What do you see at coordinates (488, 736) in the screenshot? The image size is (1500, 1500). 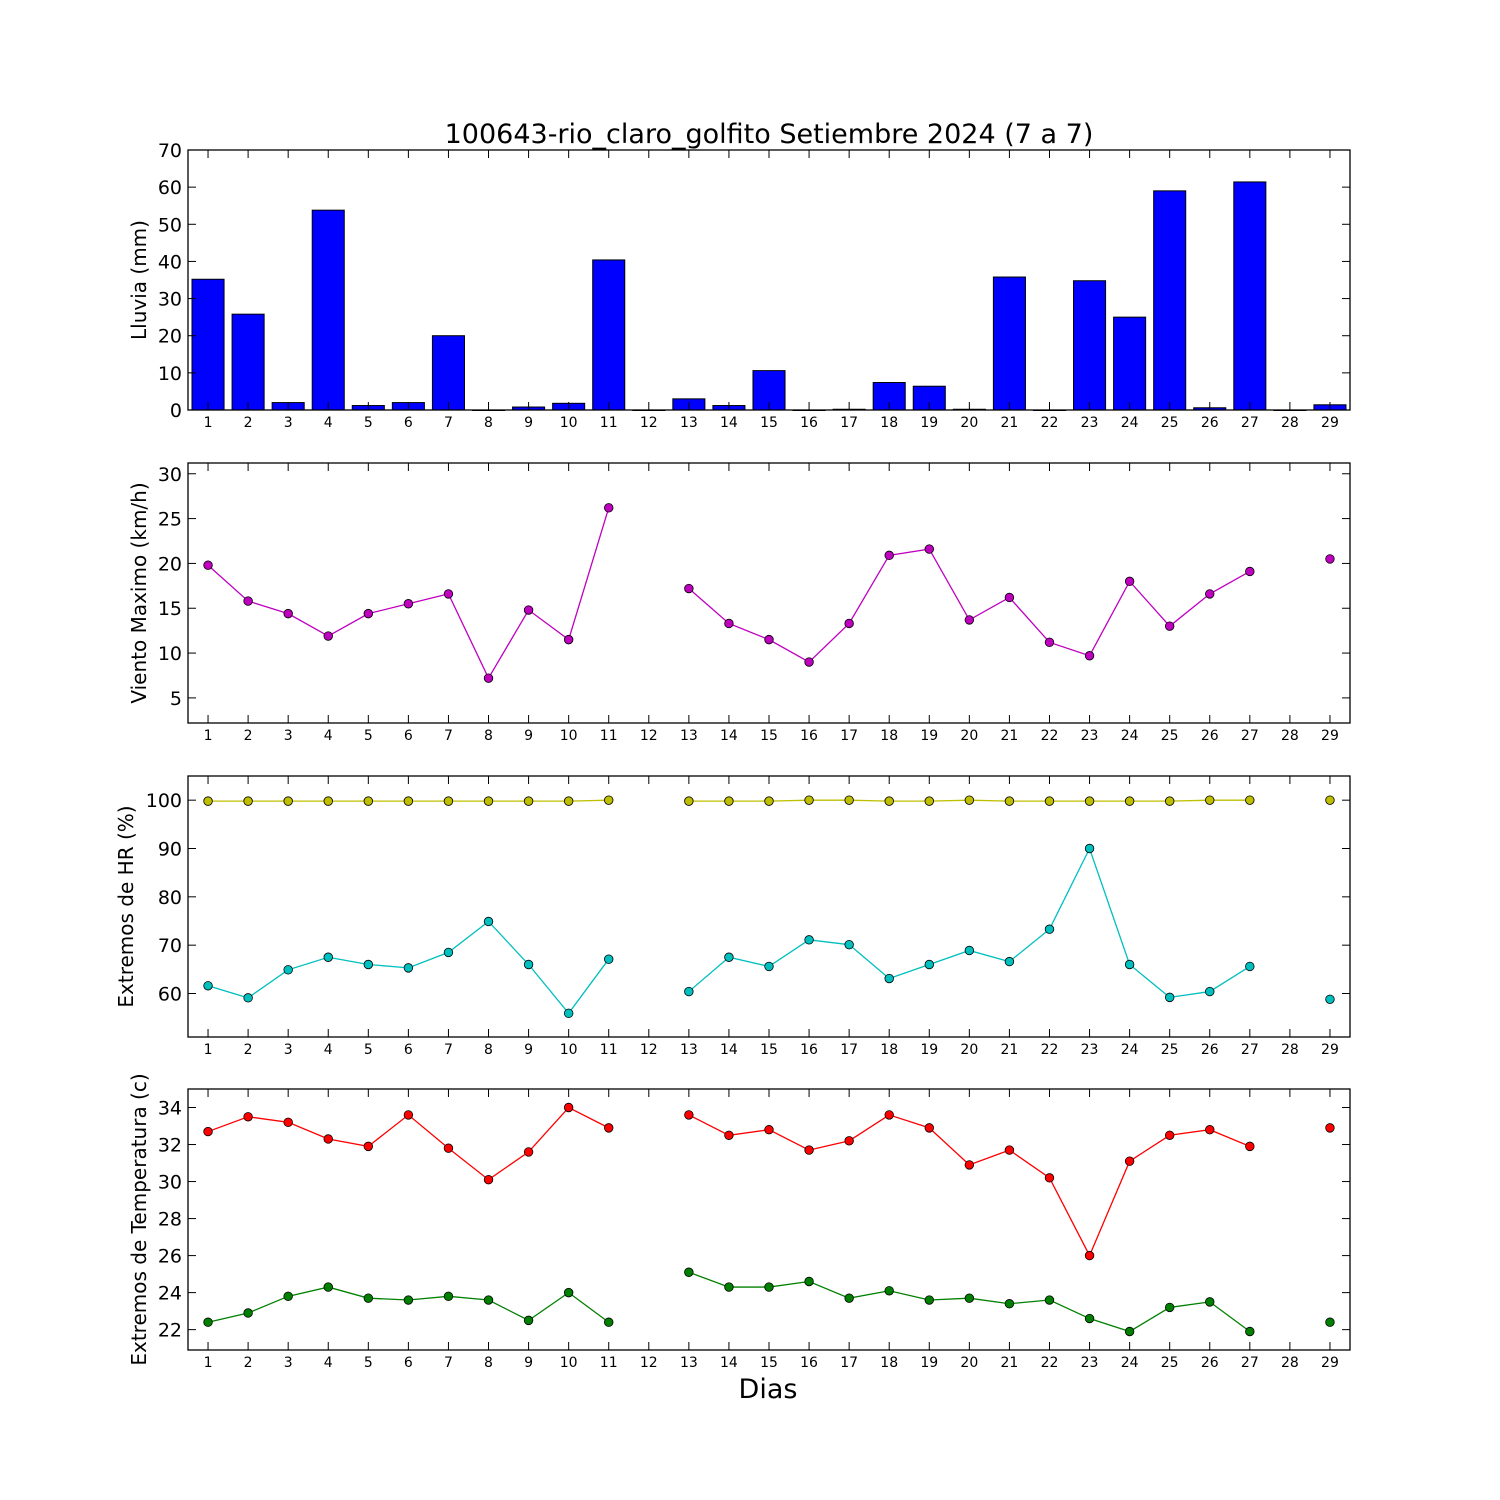 I see `wind-xtick-label: 8` at bounding box center [488, 736].